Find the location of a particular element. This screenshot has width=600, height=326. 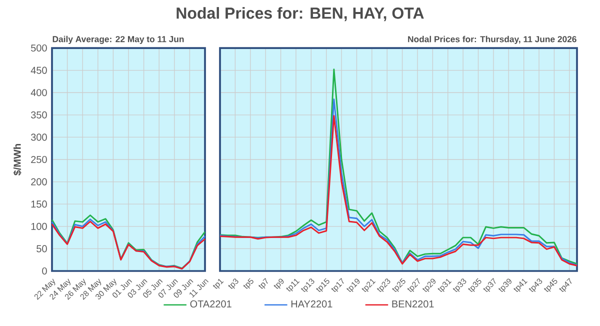

y-tick-label: 300 is located at coordinates (38, 137).